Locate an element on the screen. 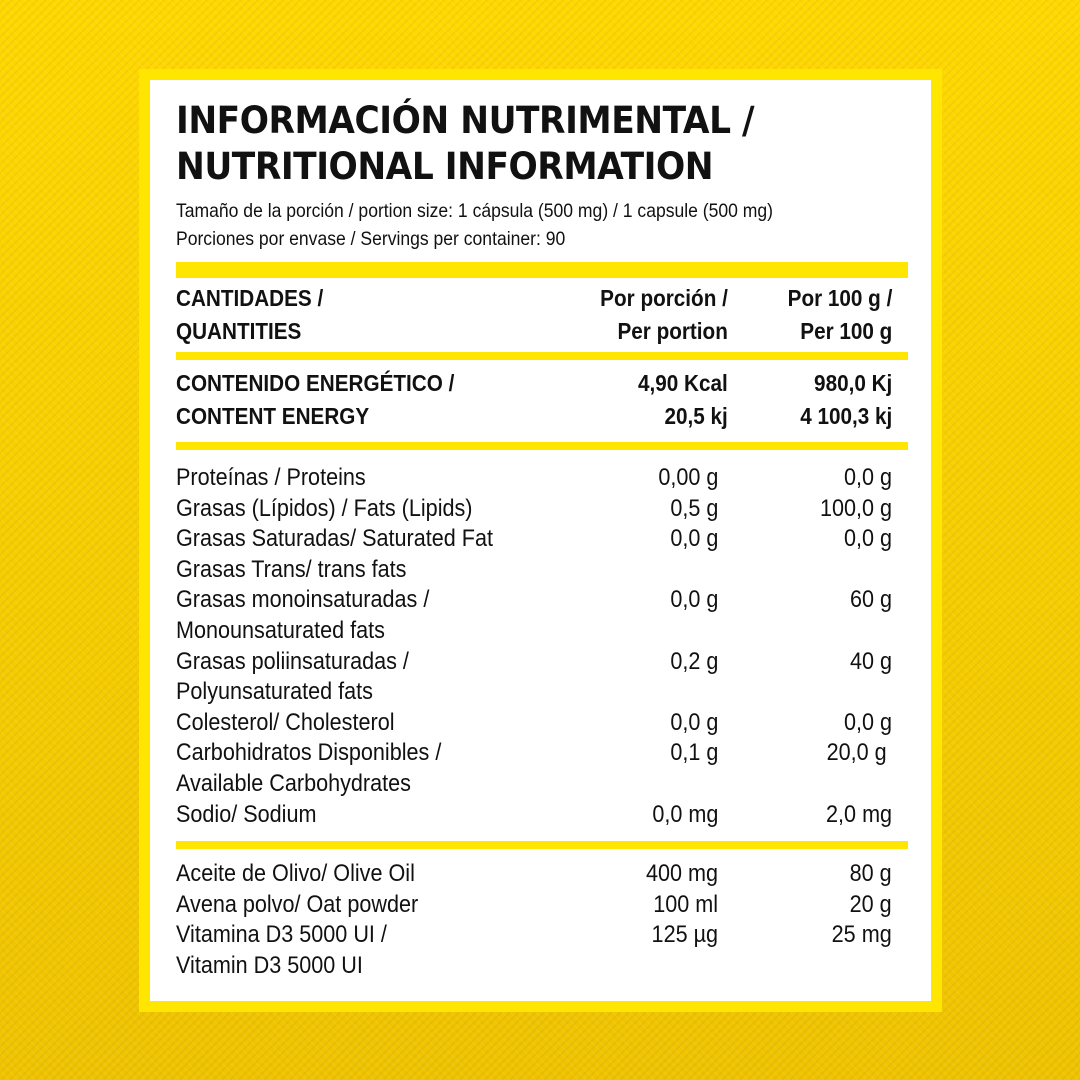  nutrient-label: Grasas Saturadas/ Saturated Fat is located at coordinates (334, 539).